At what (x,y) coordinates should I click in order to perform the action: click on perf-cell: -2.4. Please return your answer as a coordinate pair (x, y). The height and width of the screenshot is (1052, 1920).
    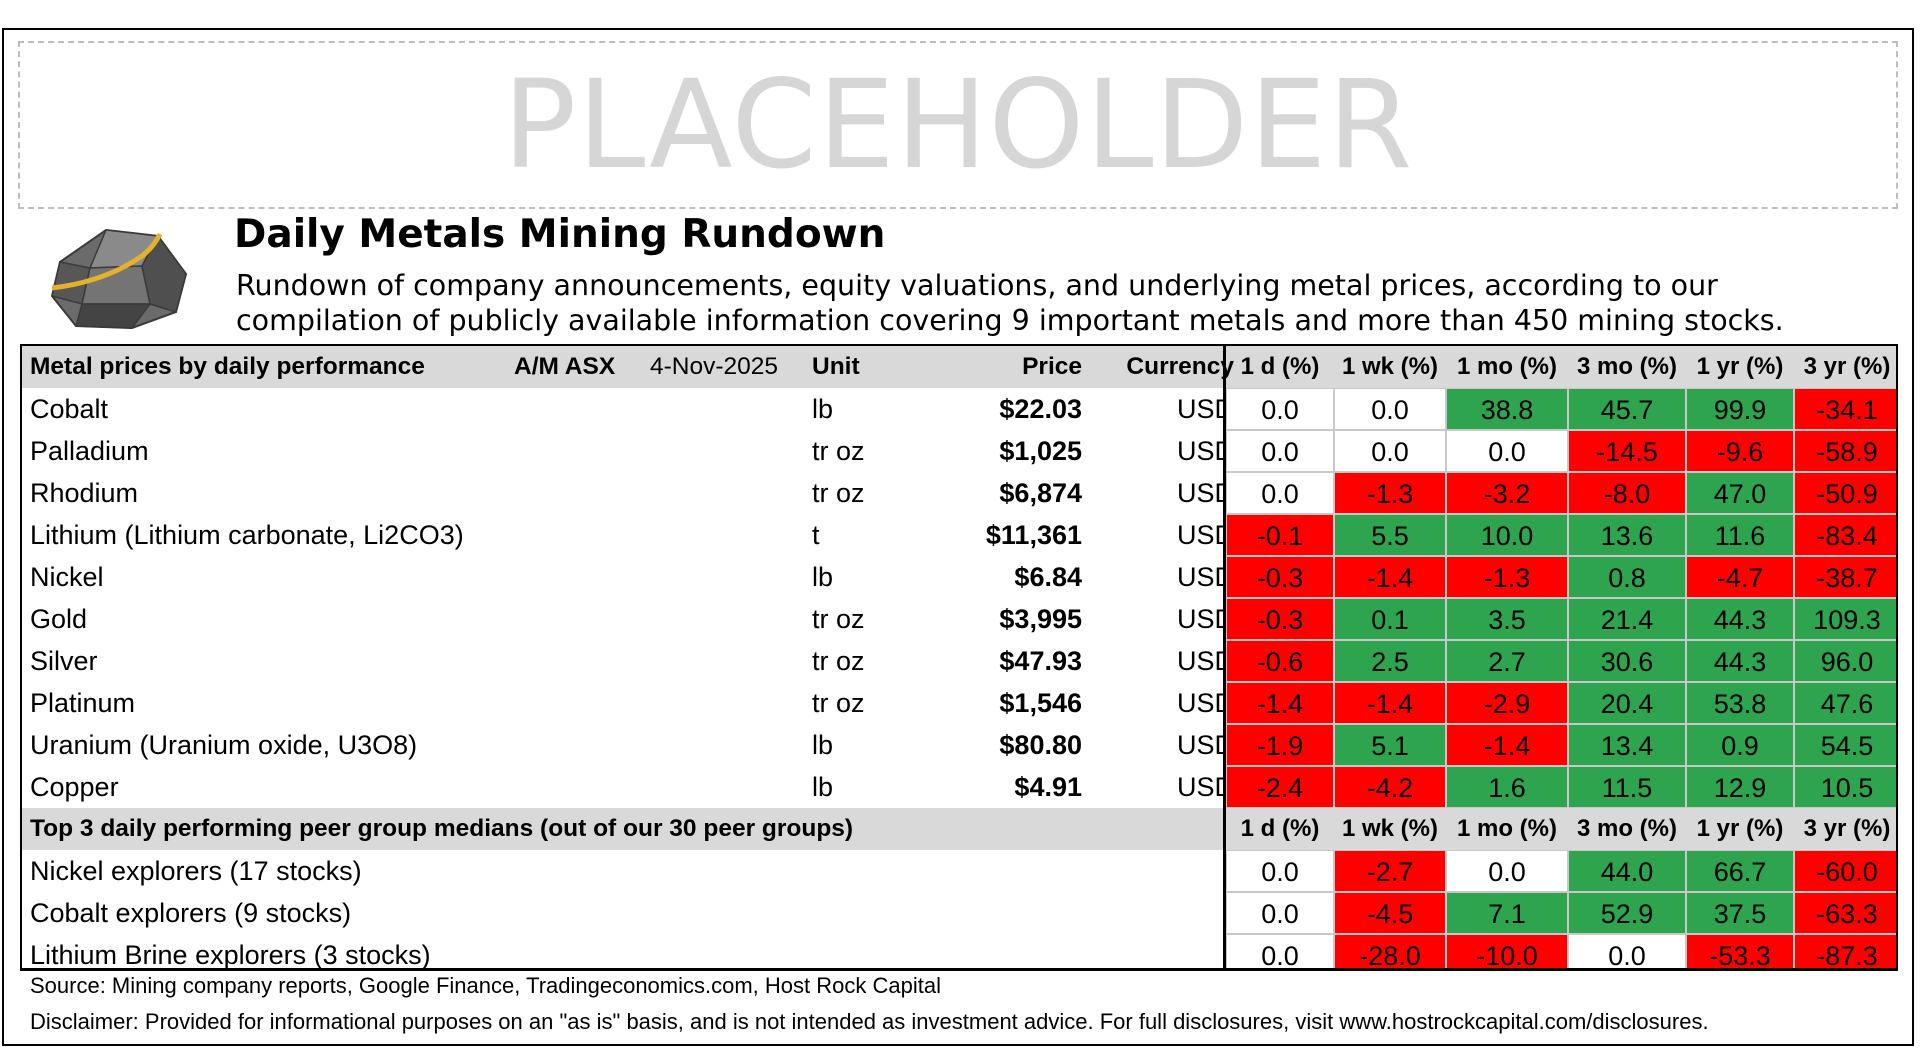
    Looking at the image, I should click on (1280, 787).